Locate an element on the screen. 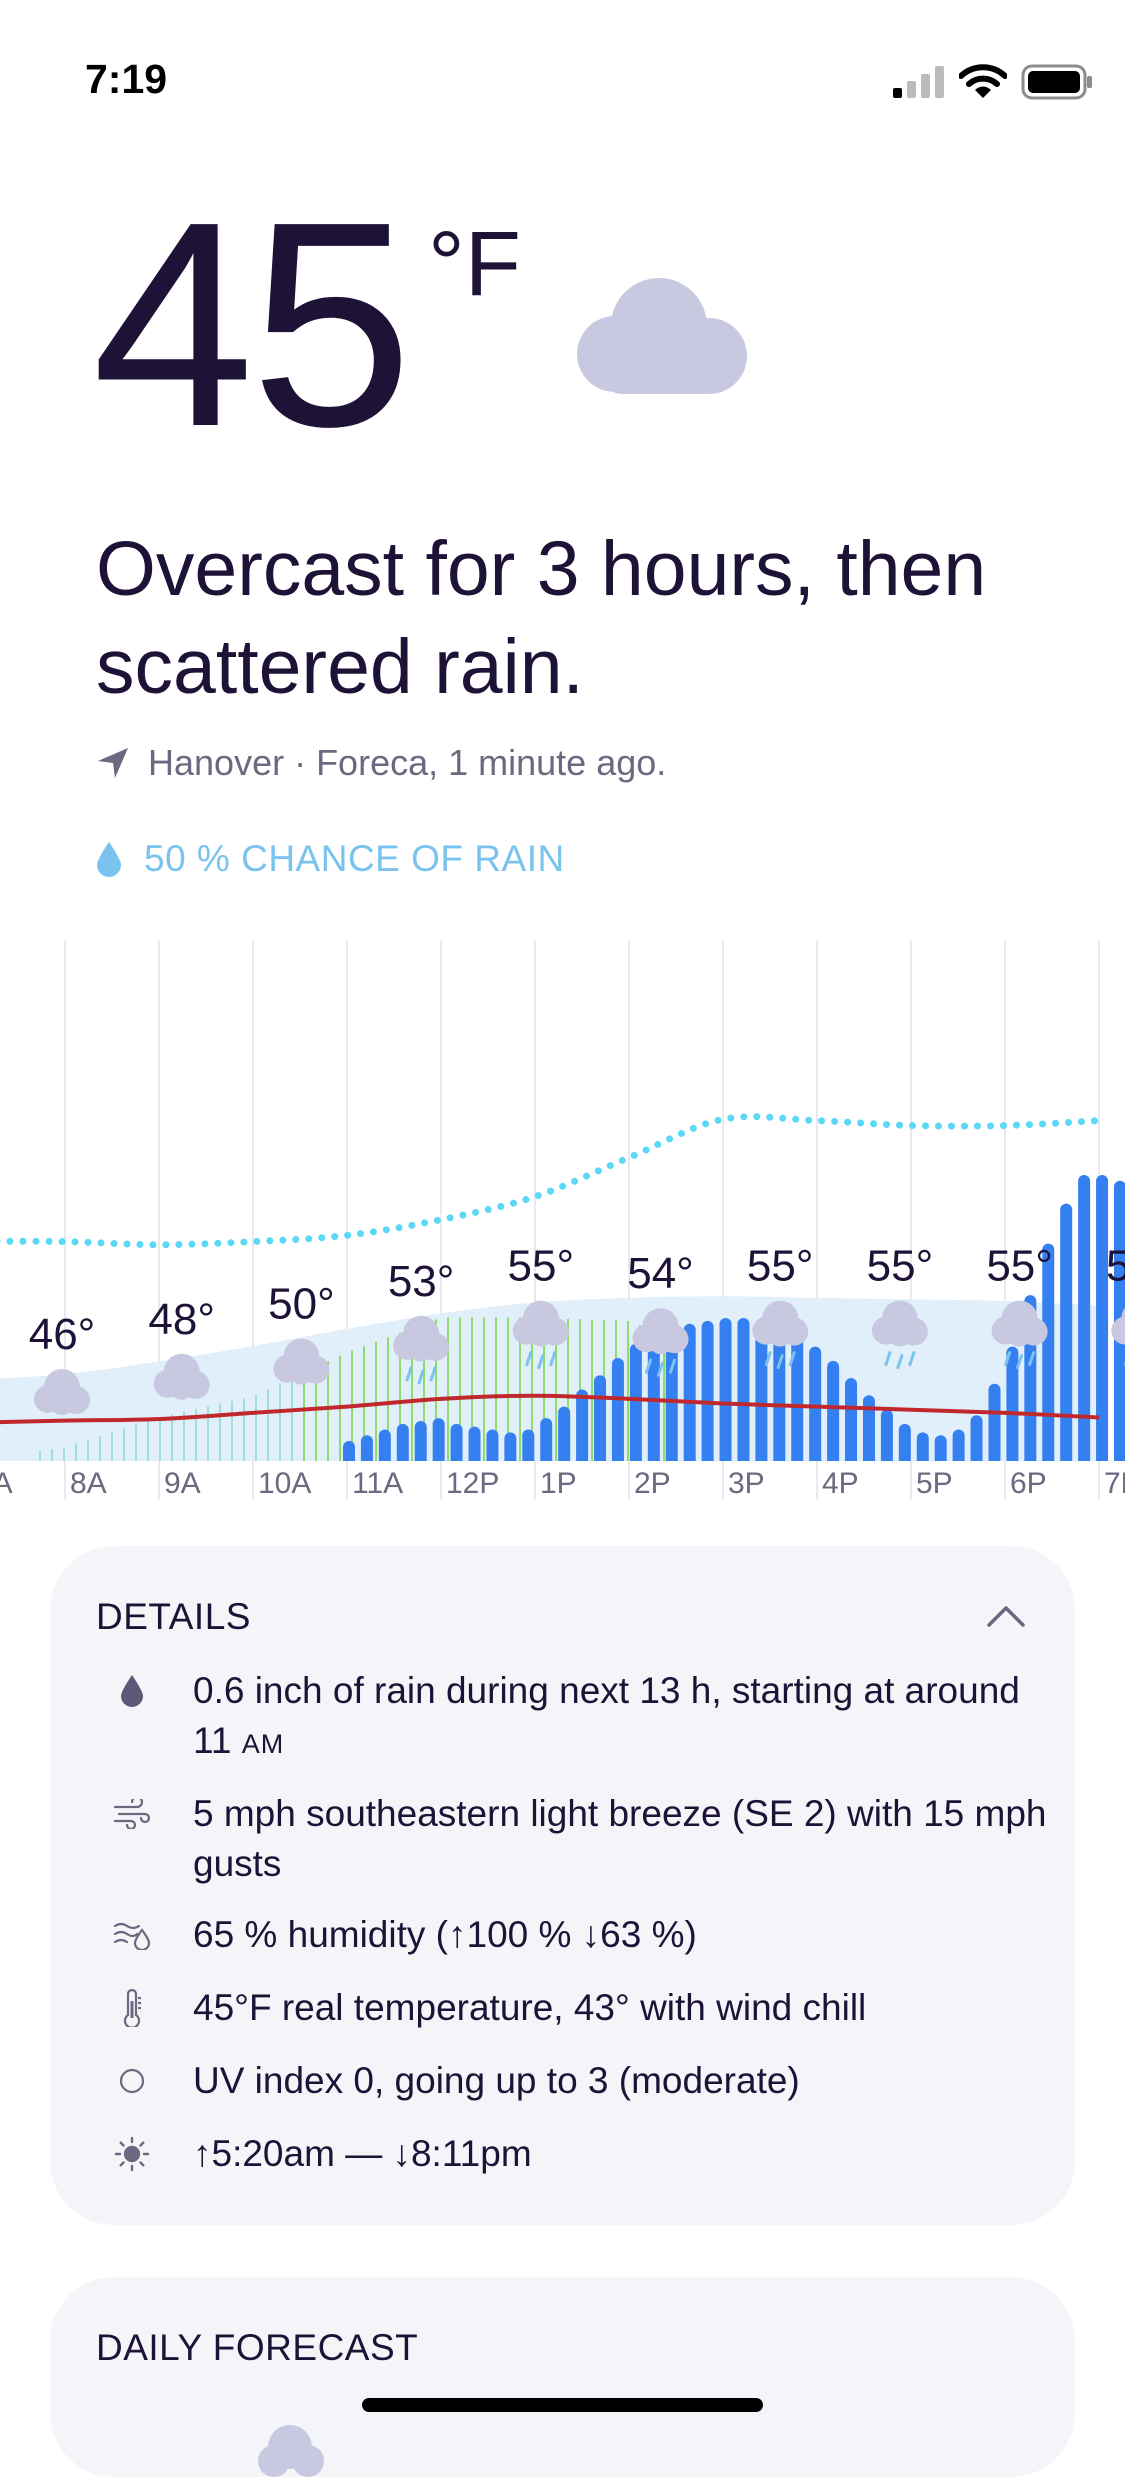 The image size is (1125, 2477). sun-icon is located at coordinates (132, 2154).